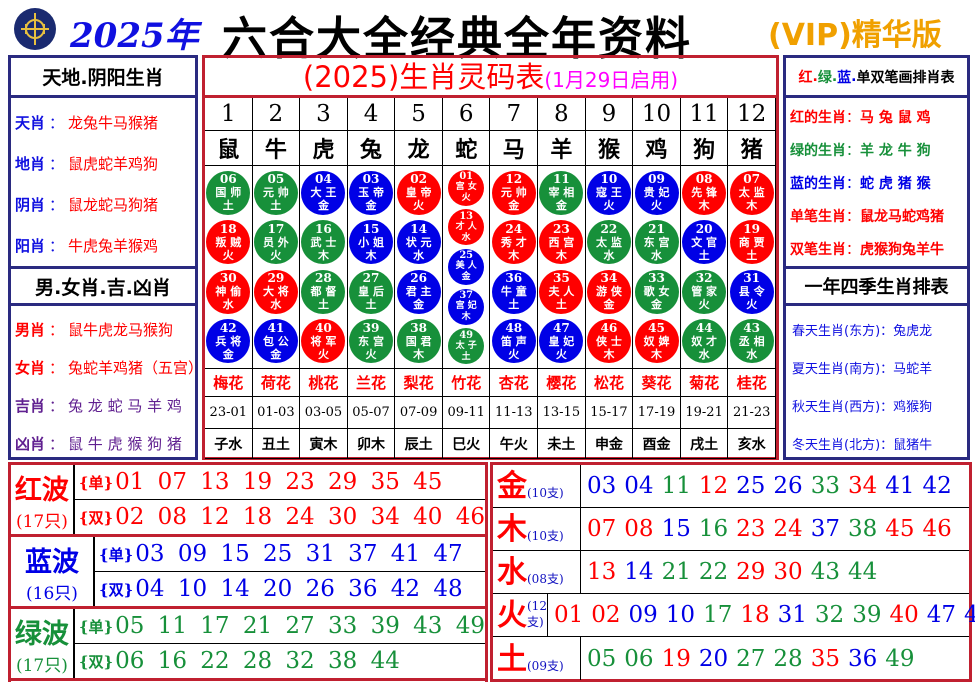 The image size is (975, 686). I want to click on number-ball: 40 将 军火, so click(323, 341).